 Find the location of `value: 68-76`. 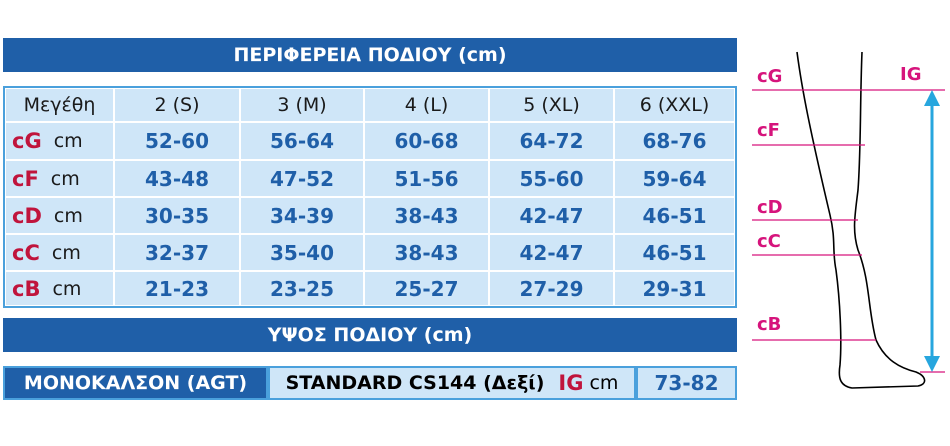

value: 68-76 is located at coordinates (674, 141).